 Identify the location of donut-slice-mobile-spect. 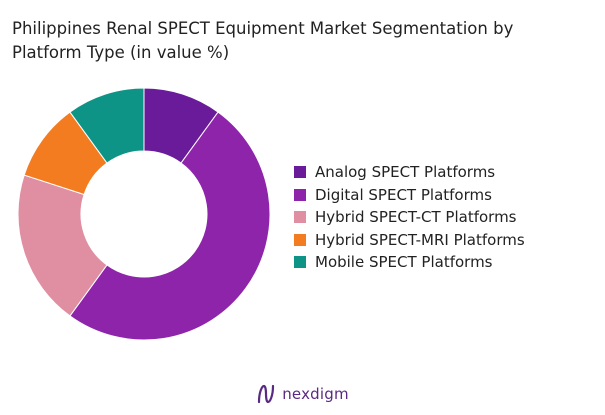
(107, 125).